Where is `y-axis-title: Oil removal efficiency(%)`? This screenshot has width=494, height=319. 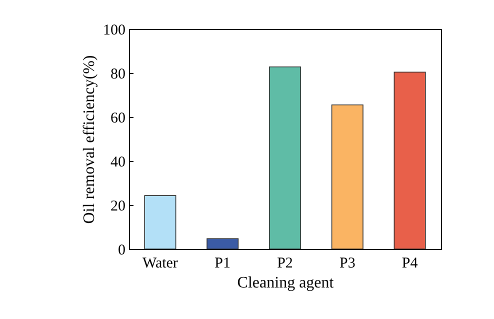 y-axis-title: Oil removal efficiency(%) is located at coordinates (89, 139).